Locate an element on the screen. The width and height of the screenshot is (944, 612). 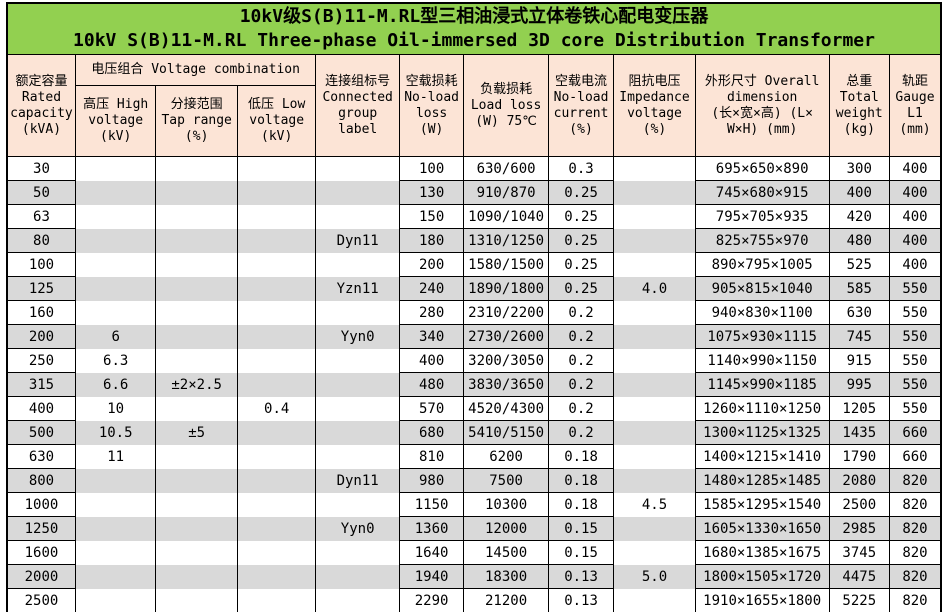
cell-no-load-loss: 1940 is located at coordinates (431, 576).